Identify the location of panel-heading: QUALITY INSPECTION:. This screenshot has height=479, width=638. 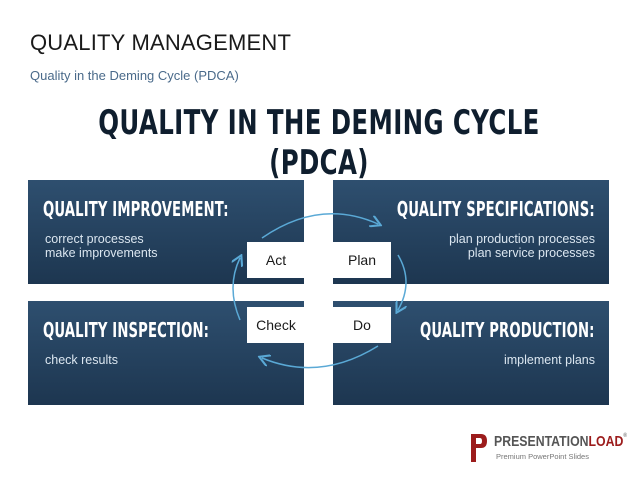
(126, 330).